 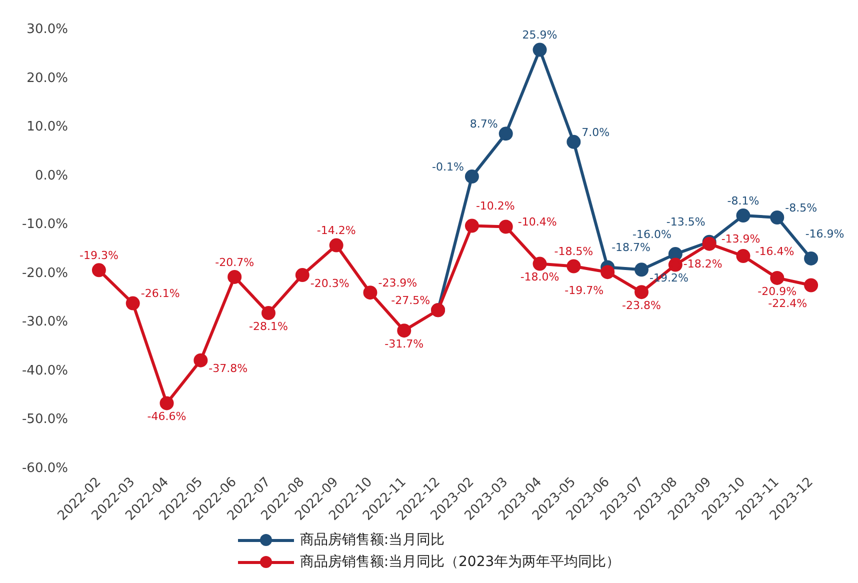 What do you see at coordinates (398, 283) in the screenshot?
I see `data-label: -23.9%` at bounding box center [398, 283].